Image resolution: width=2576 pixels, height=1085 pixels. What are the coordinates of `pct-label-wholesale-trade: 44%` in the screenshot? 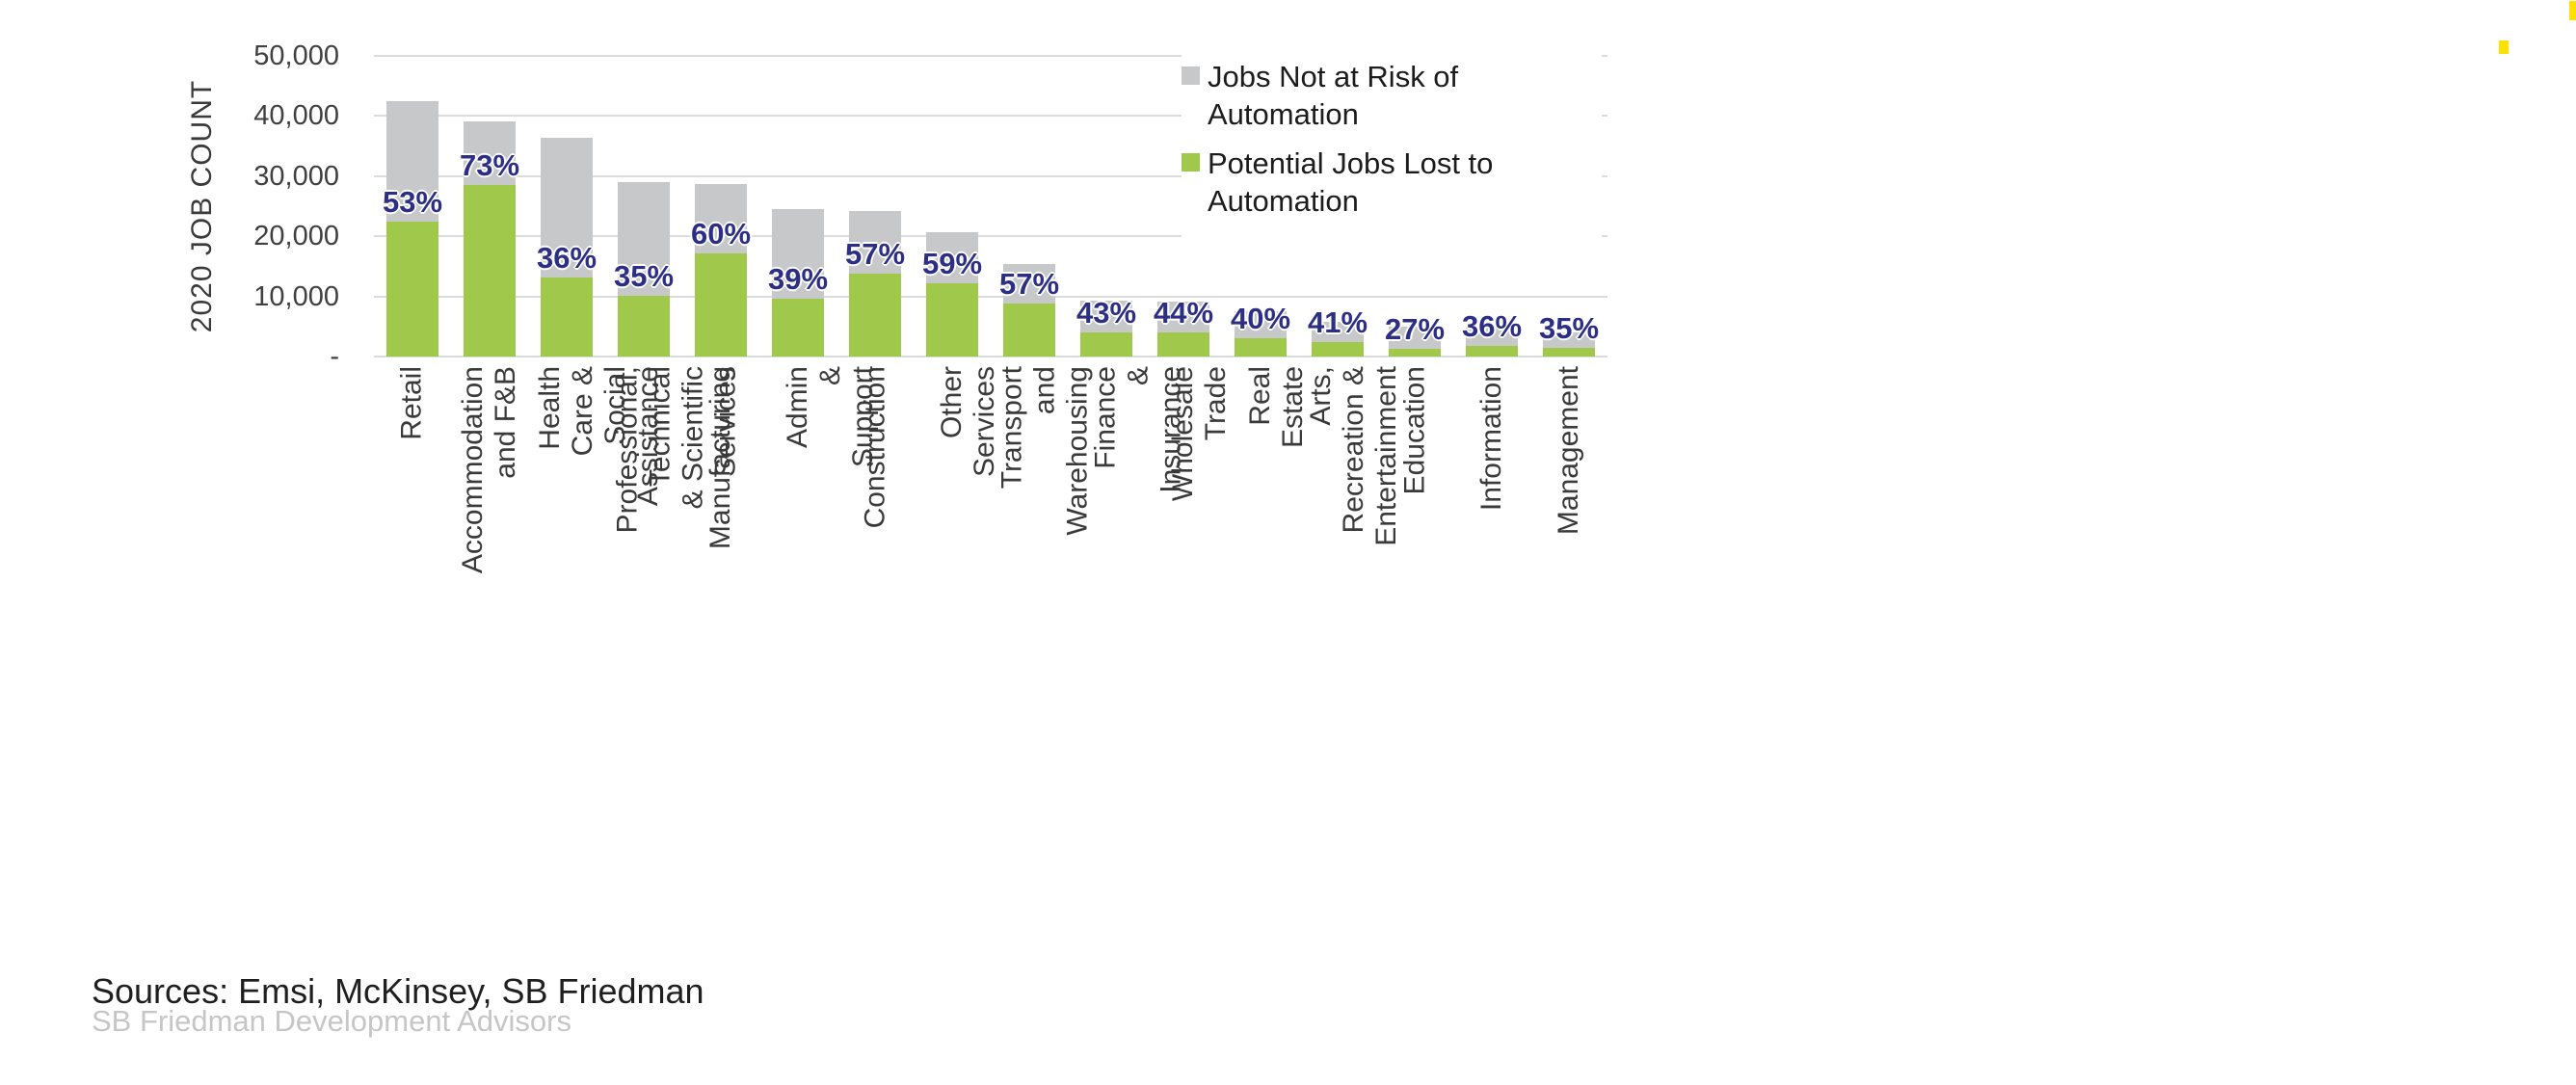 It's located at (1183, 313).